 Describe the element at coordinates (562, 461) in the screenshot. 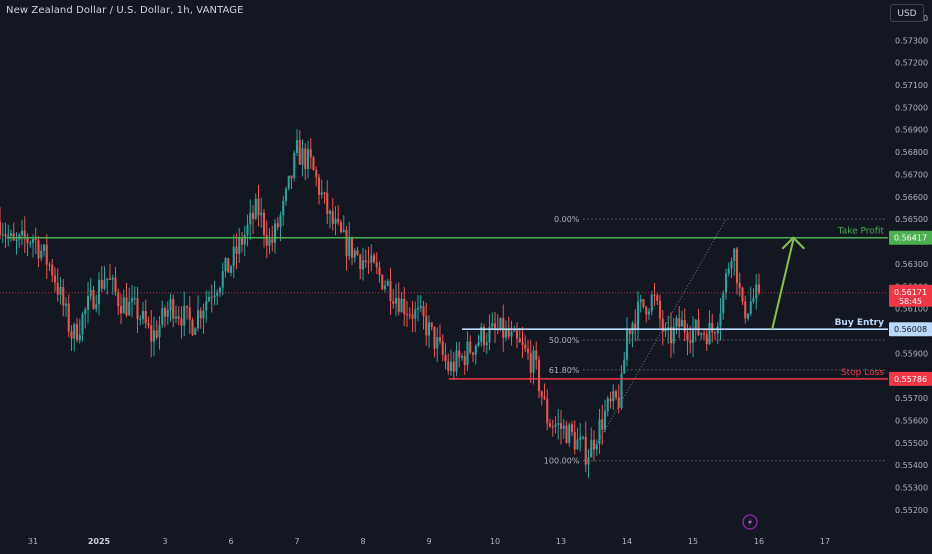

I see `fib-level-label: 100.00%` at that location.